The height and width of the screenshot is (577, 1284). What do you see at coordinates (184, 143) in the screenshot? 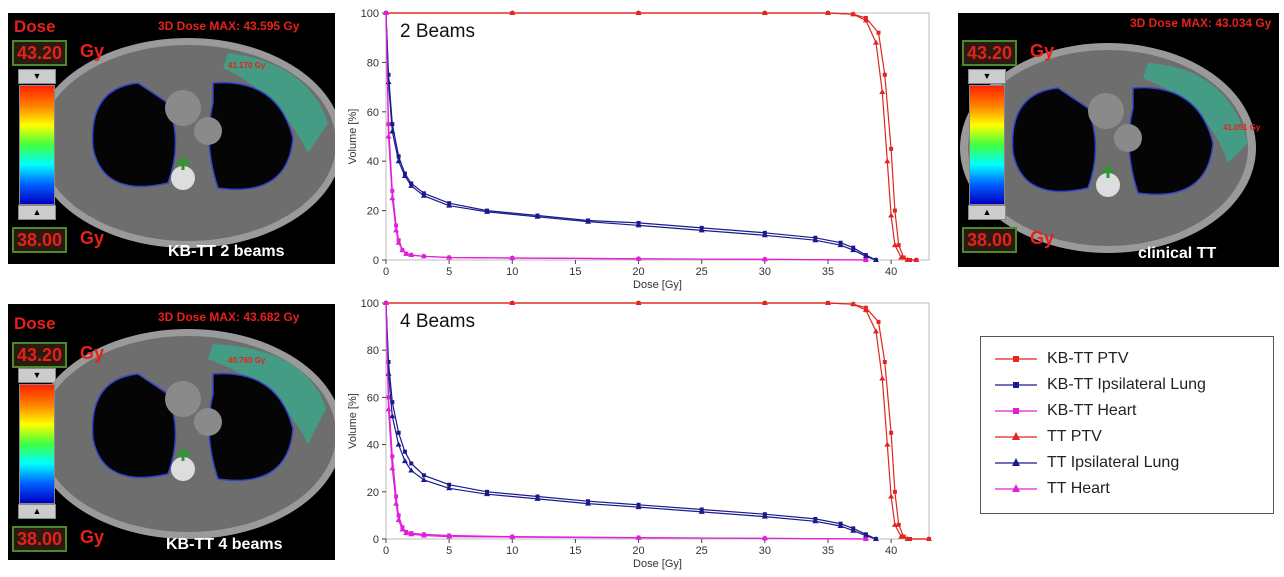
I see `ct-scan-image` at bounding box center [184, 143].